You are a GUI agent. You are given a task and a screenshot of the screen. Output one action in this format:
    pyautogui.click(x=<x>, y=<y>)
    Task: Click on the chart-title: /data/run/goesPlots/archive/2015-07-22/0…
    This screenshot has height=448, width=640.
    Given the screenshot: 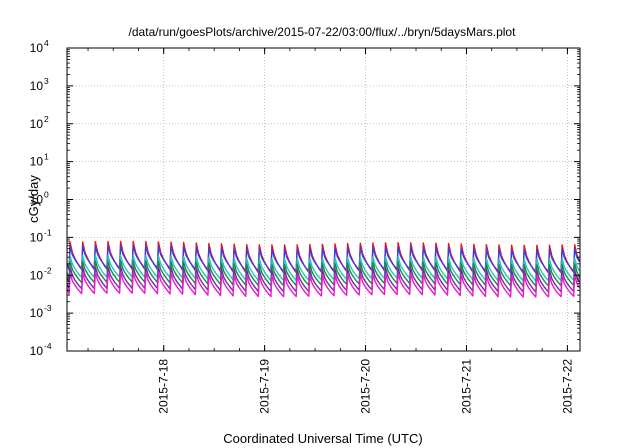 What is the action you would take?
    pyautogui.click(x=323, y=32)
    